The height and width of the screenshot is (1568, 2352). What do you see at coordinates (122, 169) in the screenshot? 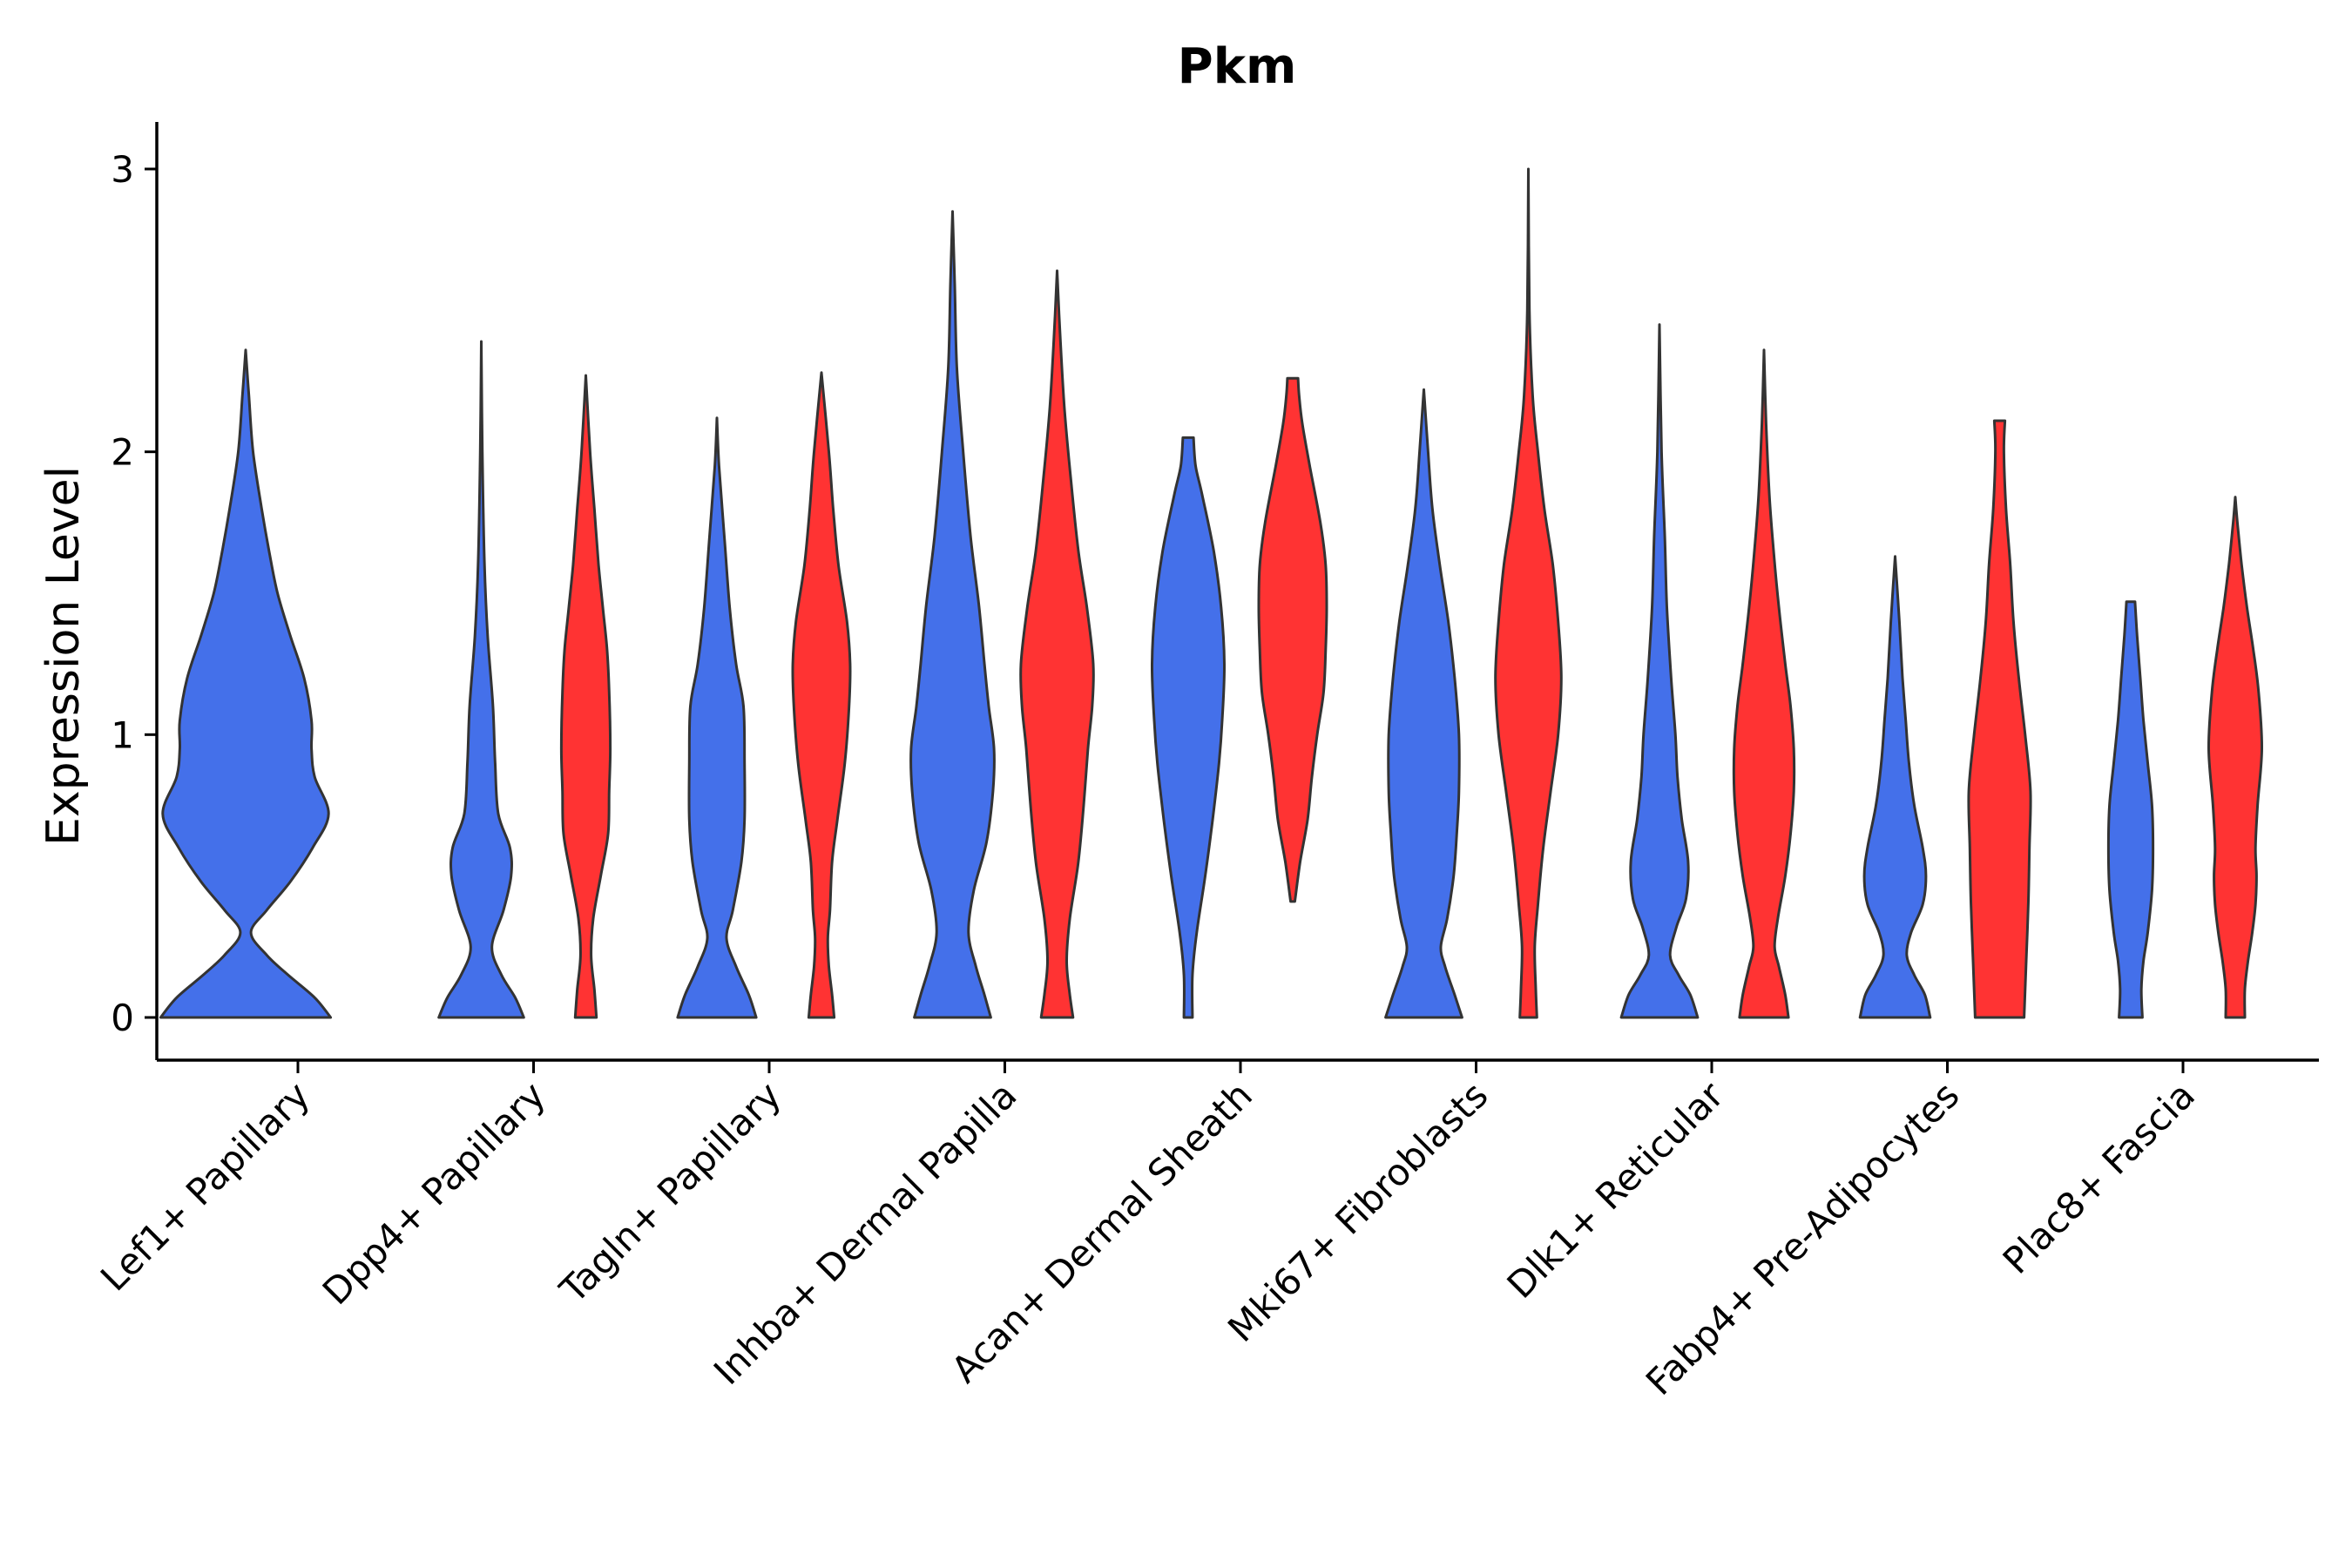
I see `y-tick-label: 3` at bounding box center [122, 169].